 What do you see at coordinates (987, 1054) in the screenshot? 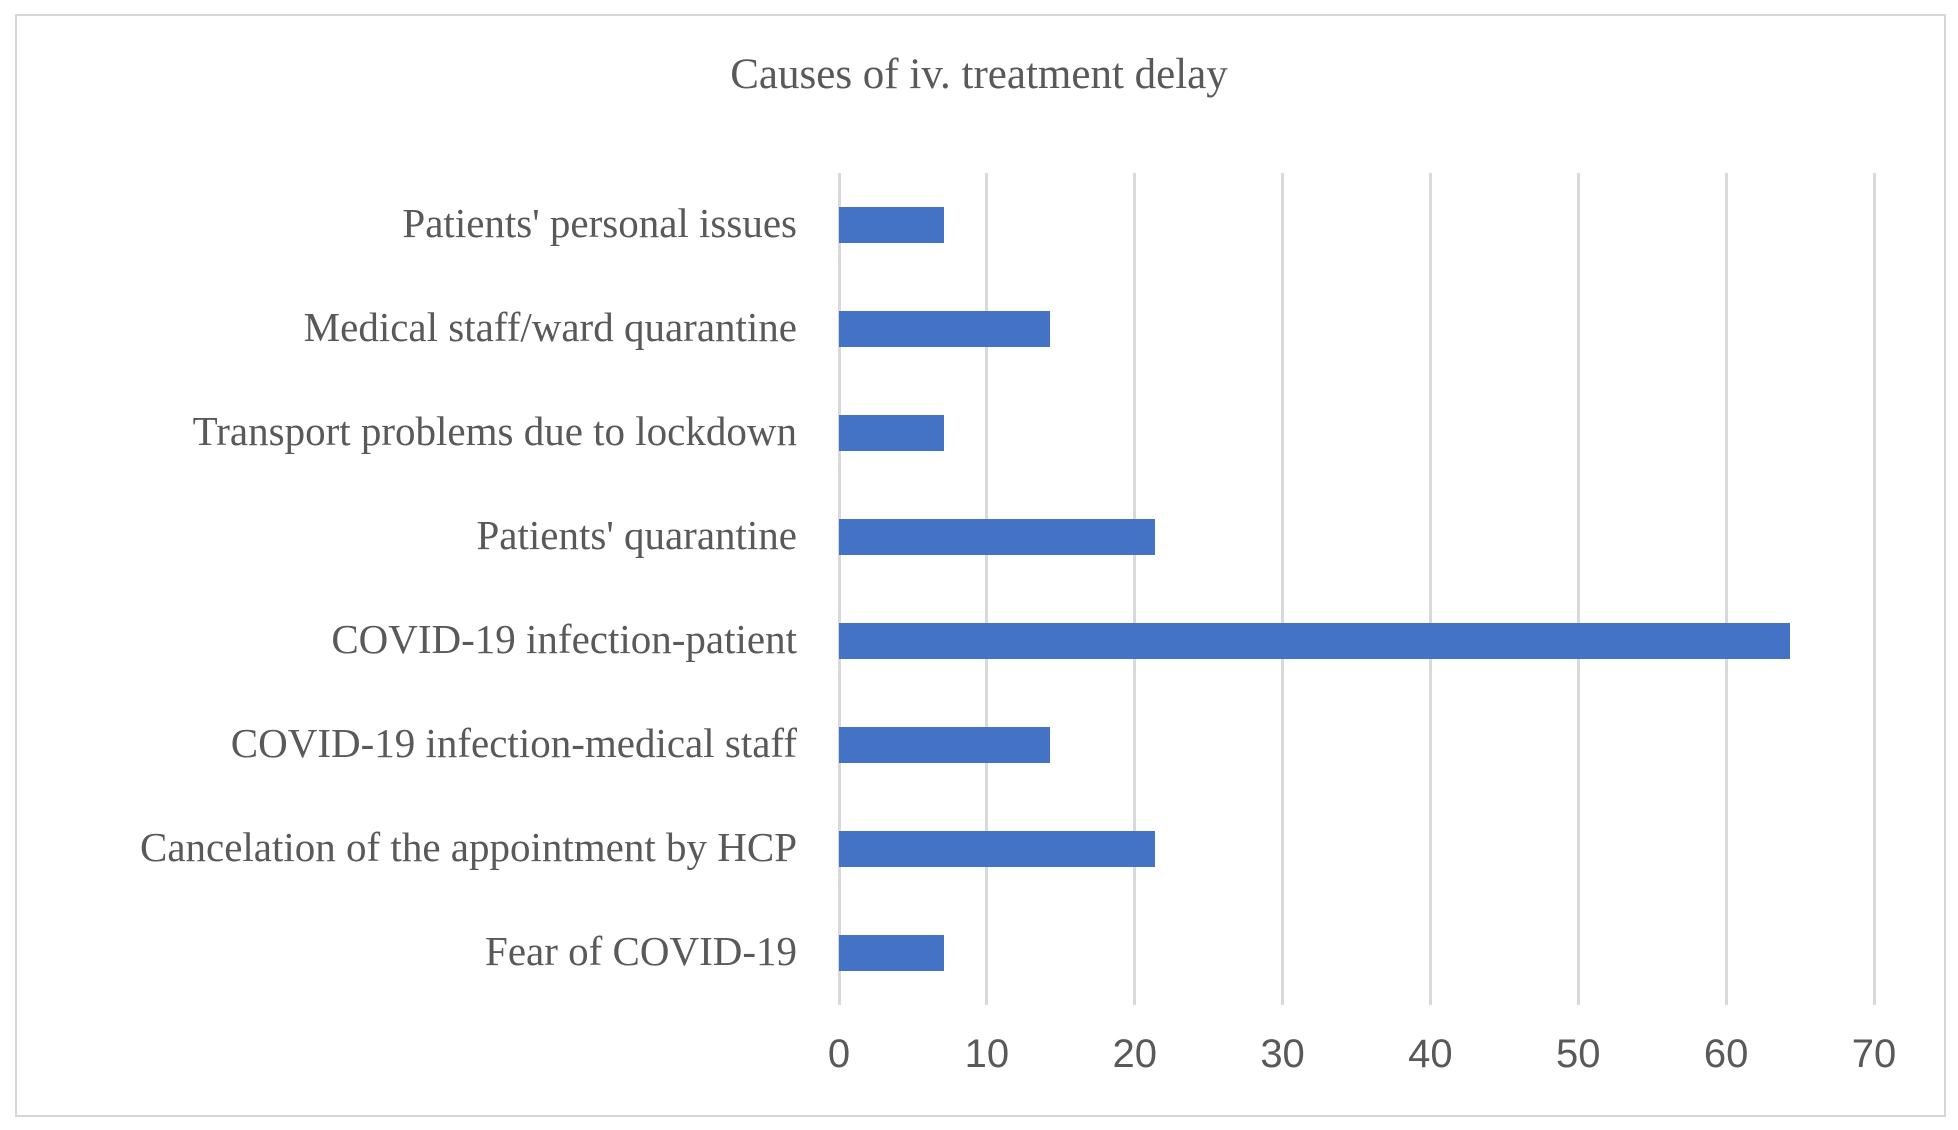
I see `x-axis-tick-label: 10` at bounding box center [987, 1054].